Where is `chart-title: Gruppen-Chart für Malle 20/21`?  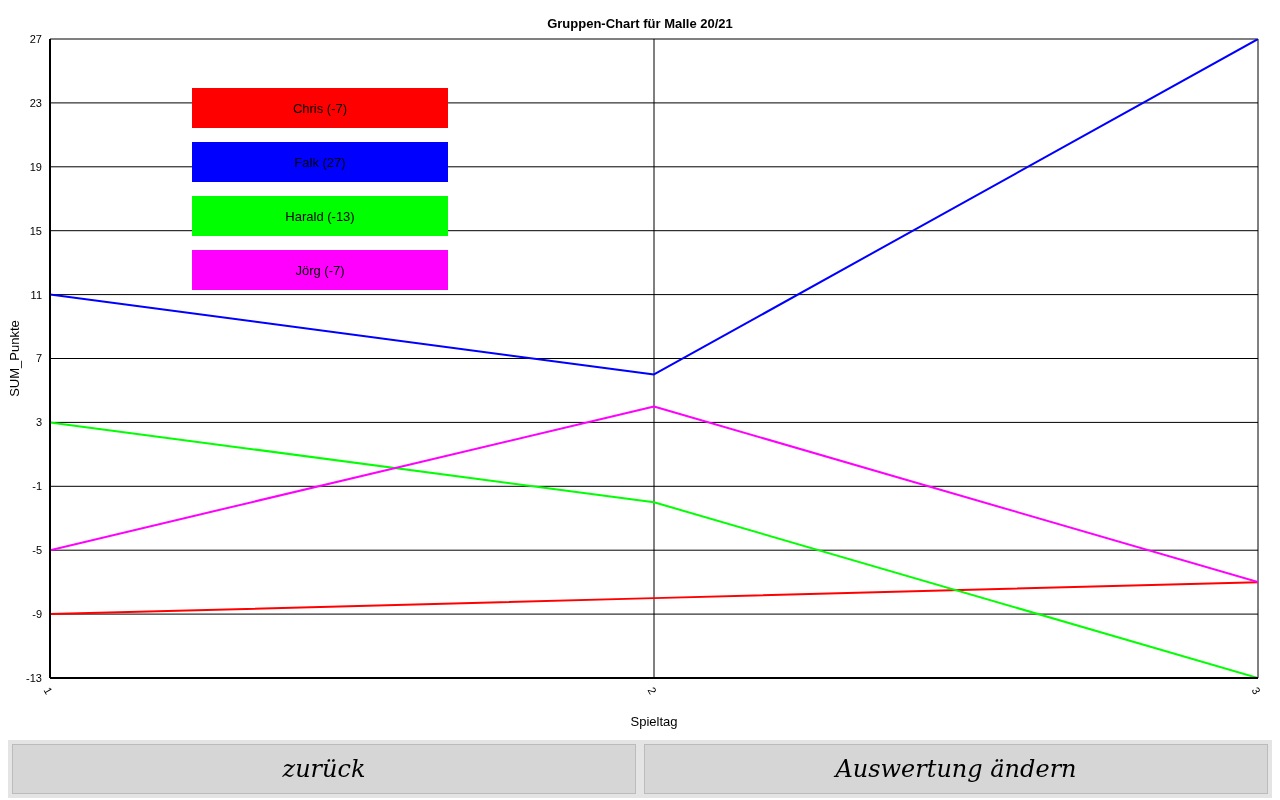 chart-title: Gruppen-Chart für Malle 20/21 is located at coordinates (640, 23).